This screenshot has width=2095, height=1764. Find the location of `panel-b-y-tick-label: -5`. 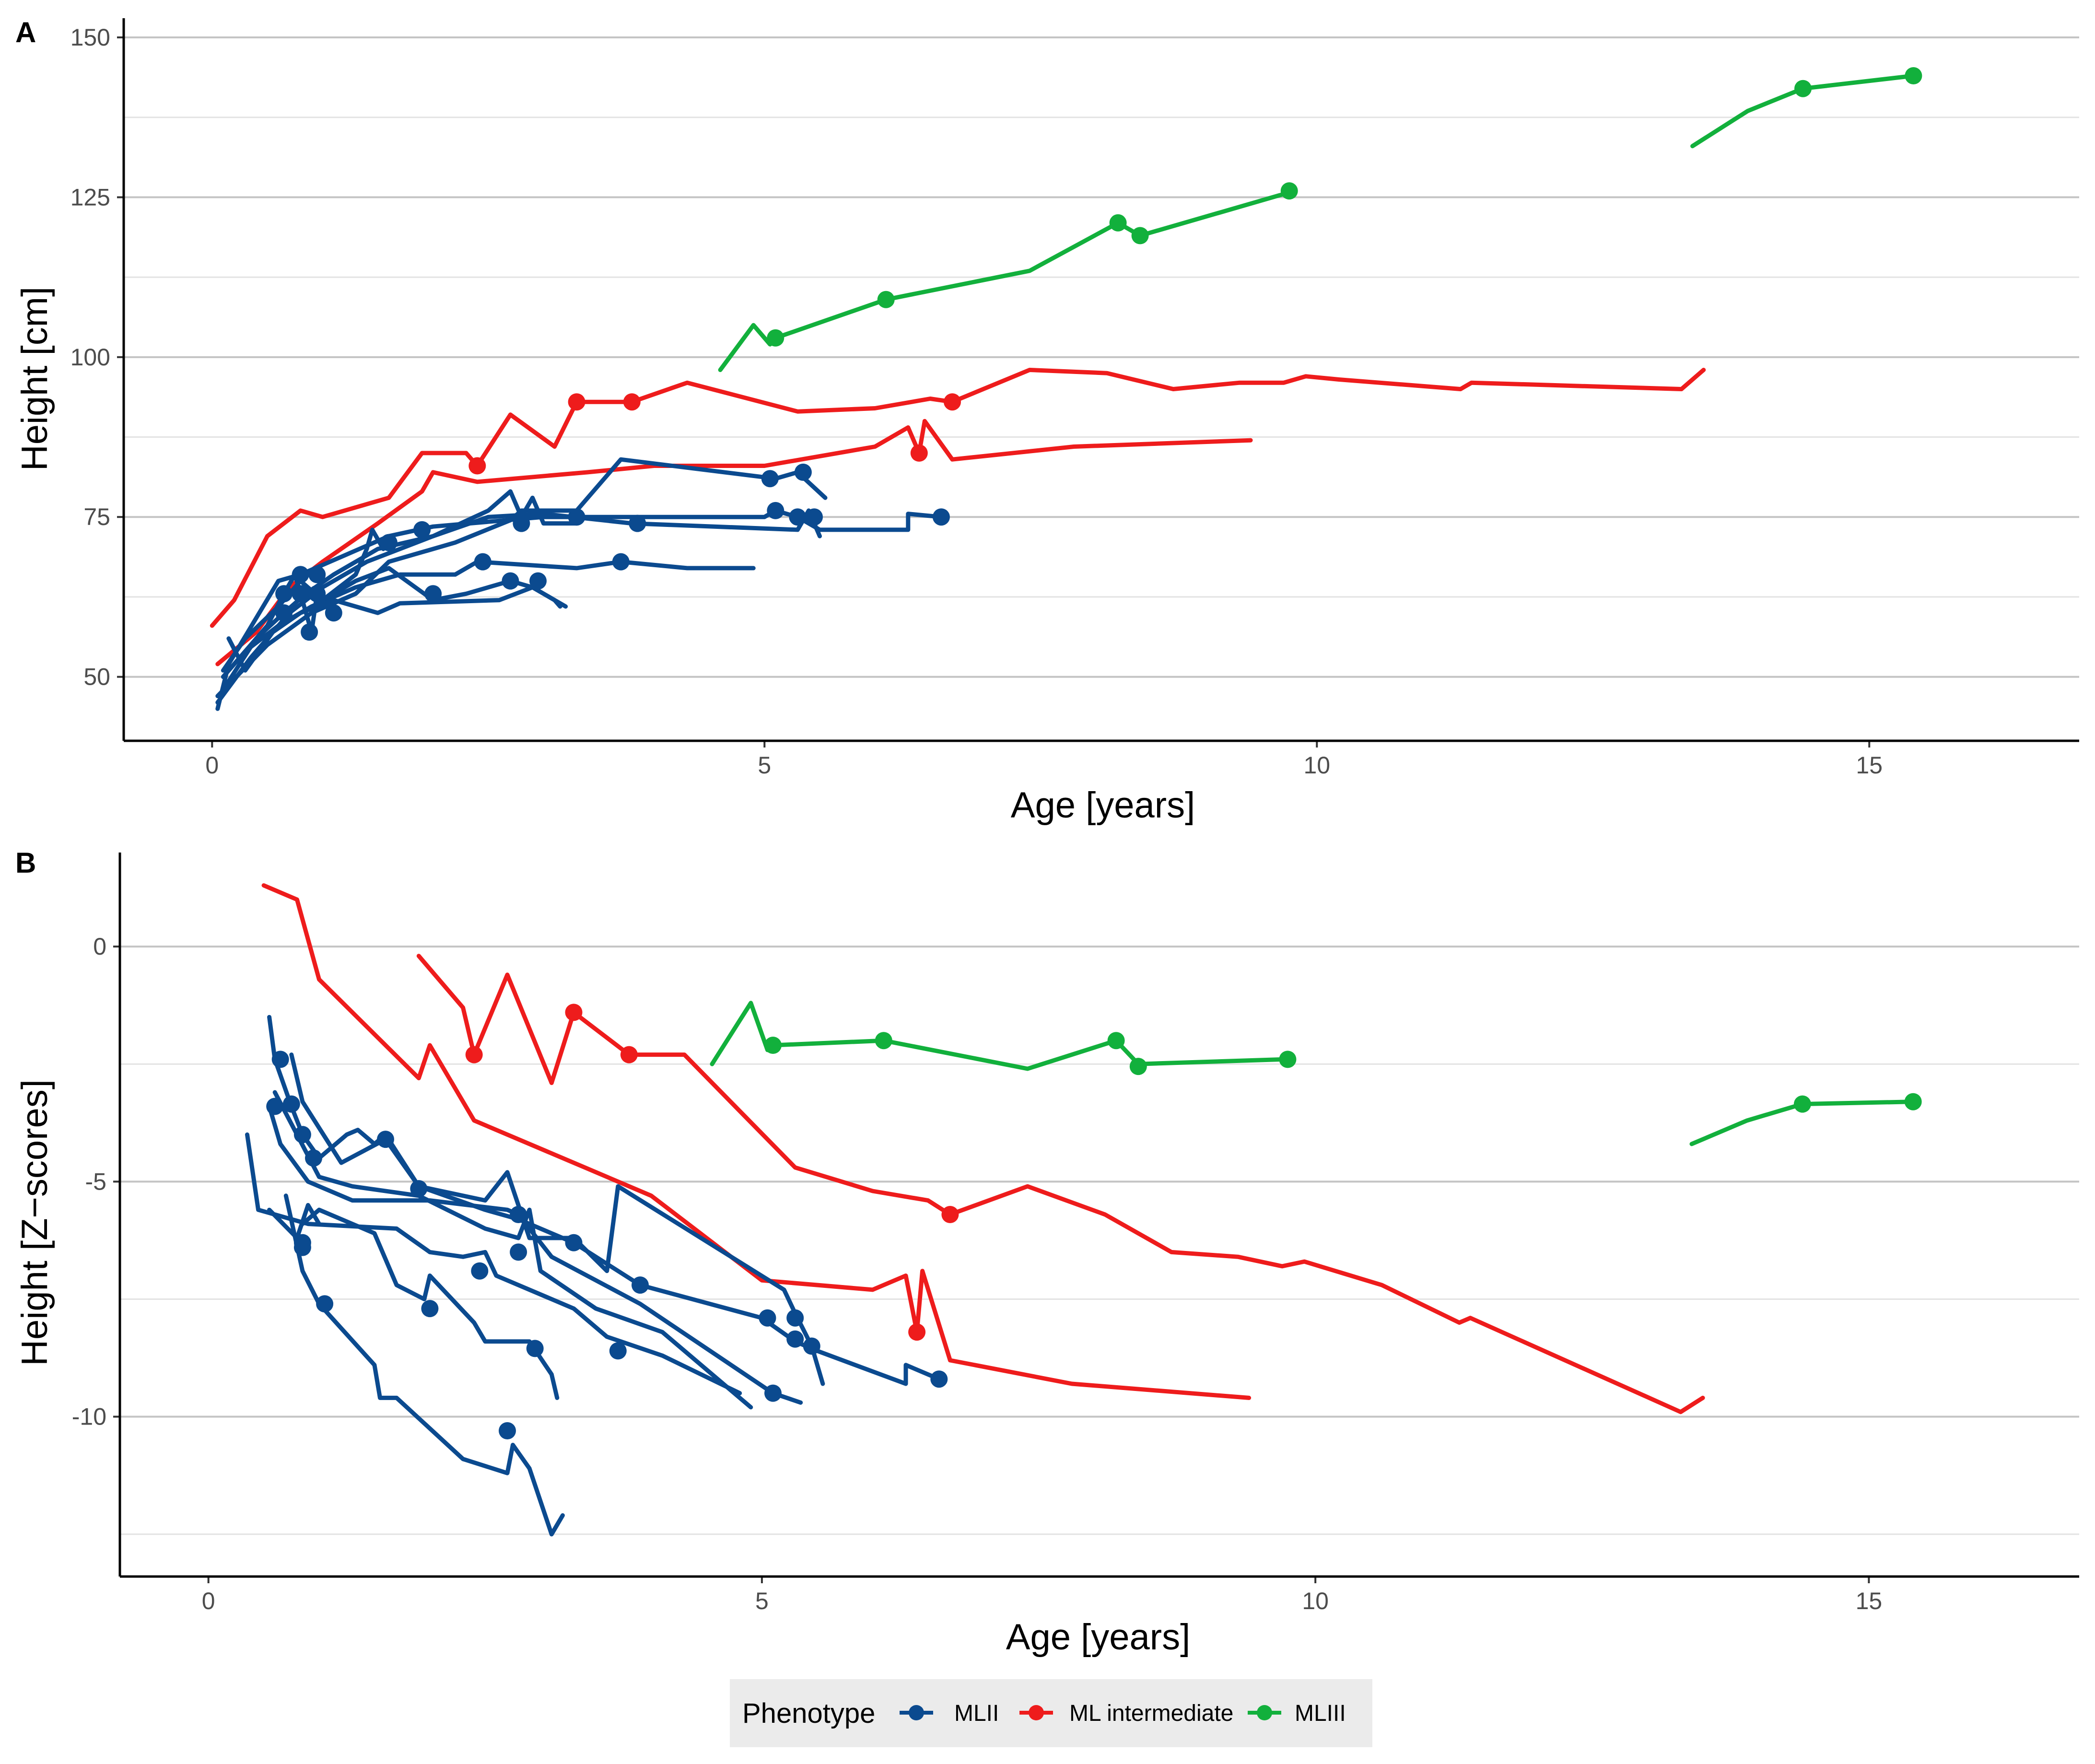

panel-b-y-tick-label: -5 is located at coordinates (95, 1181).